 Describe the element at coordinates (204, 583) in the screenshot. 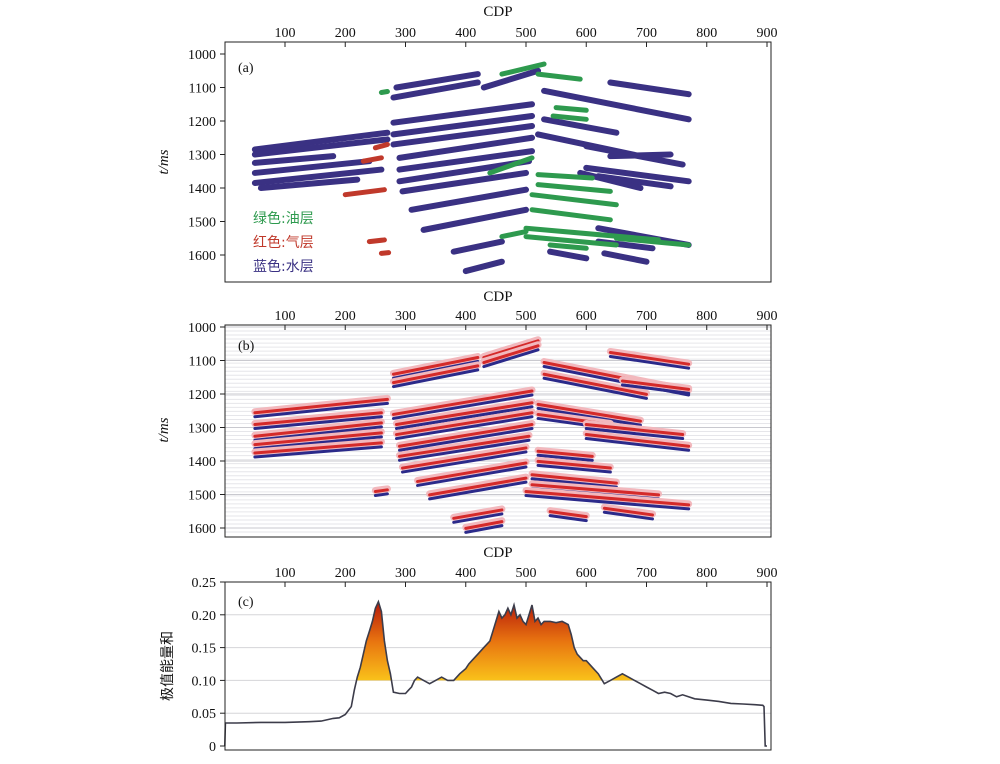

I see `panel-c-y-tick-label: 0.25` at that location.